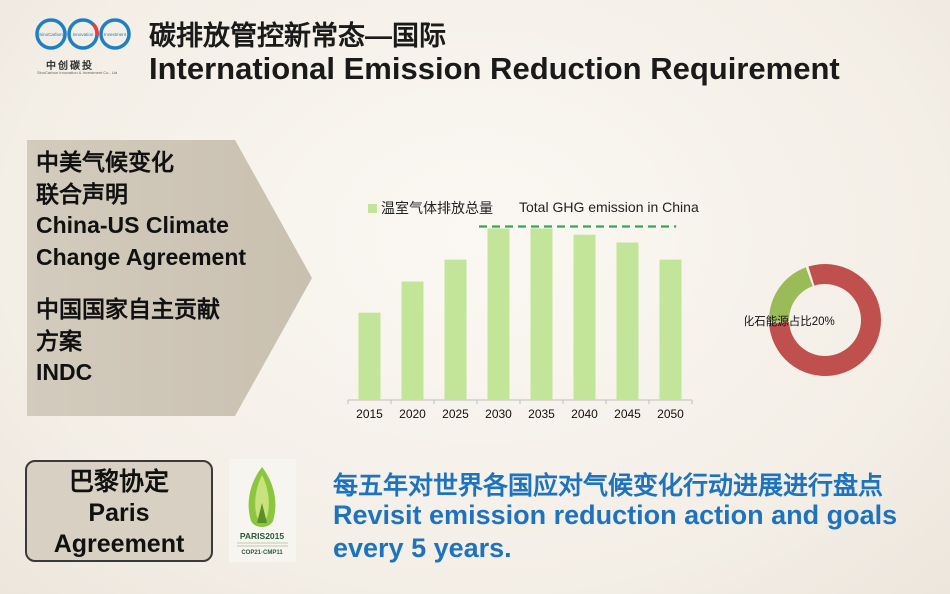 This screenshot has height=594, width=950. Describe the element at coordinates (412, 414) in the screenshot. I see `x-tick-label-2020: 2020` at that location.